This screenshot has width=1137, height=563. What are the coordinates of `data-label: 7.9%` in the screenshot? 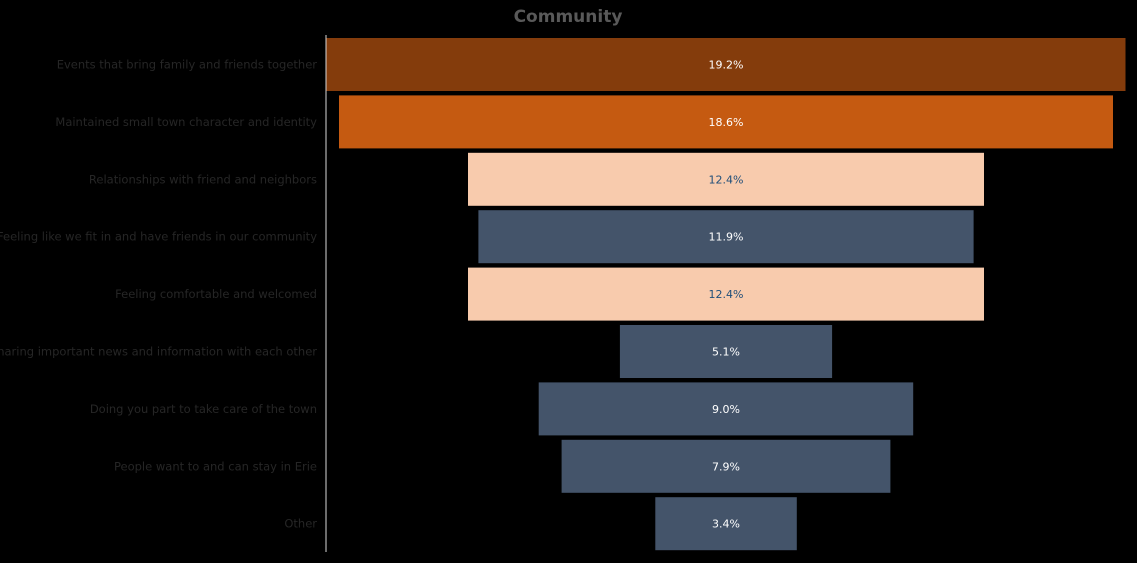 It's located at (726, 466).